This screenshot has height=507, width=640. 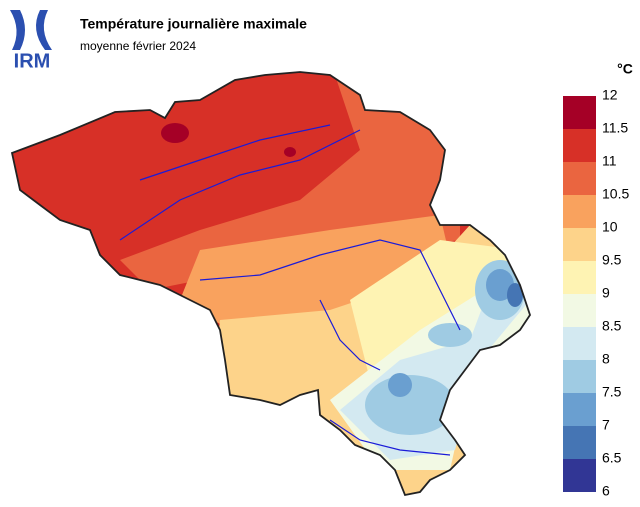 What do you see at coordinates (615, 128) in the screenshot?
I see `colorbar-tick-label: 11.5` at bounding box center [615, 128].